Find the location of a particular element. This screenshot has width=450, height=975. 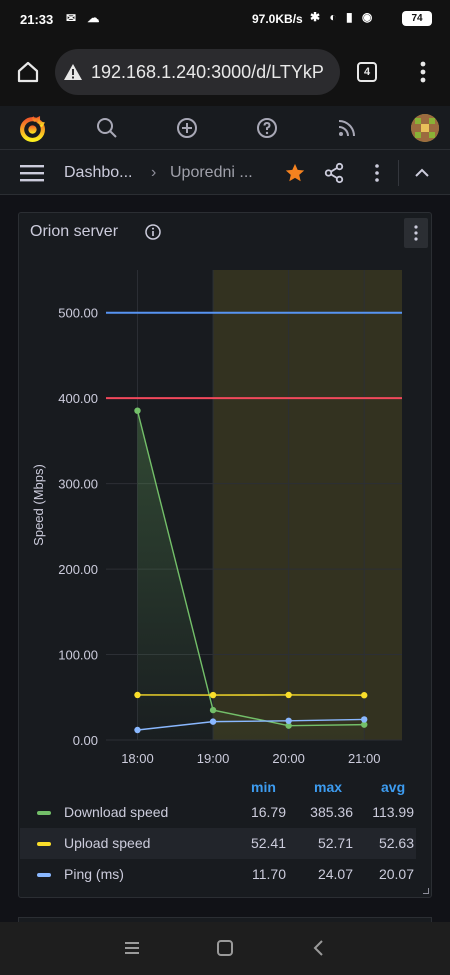

android-navigation-bar is located at coordinates (225, 948).